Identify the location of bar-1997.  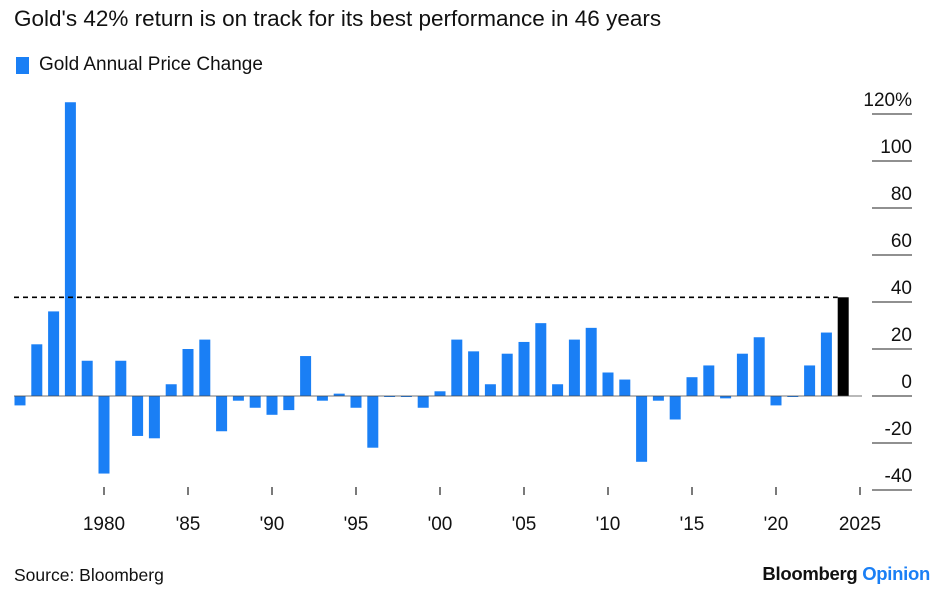
(390, 396).